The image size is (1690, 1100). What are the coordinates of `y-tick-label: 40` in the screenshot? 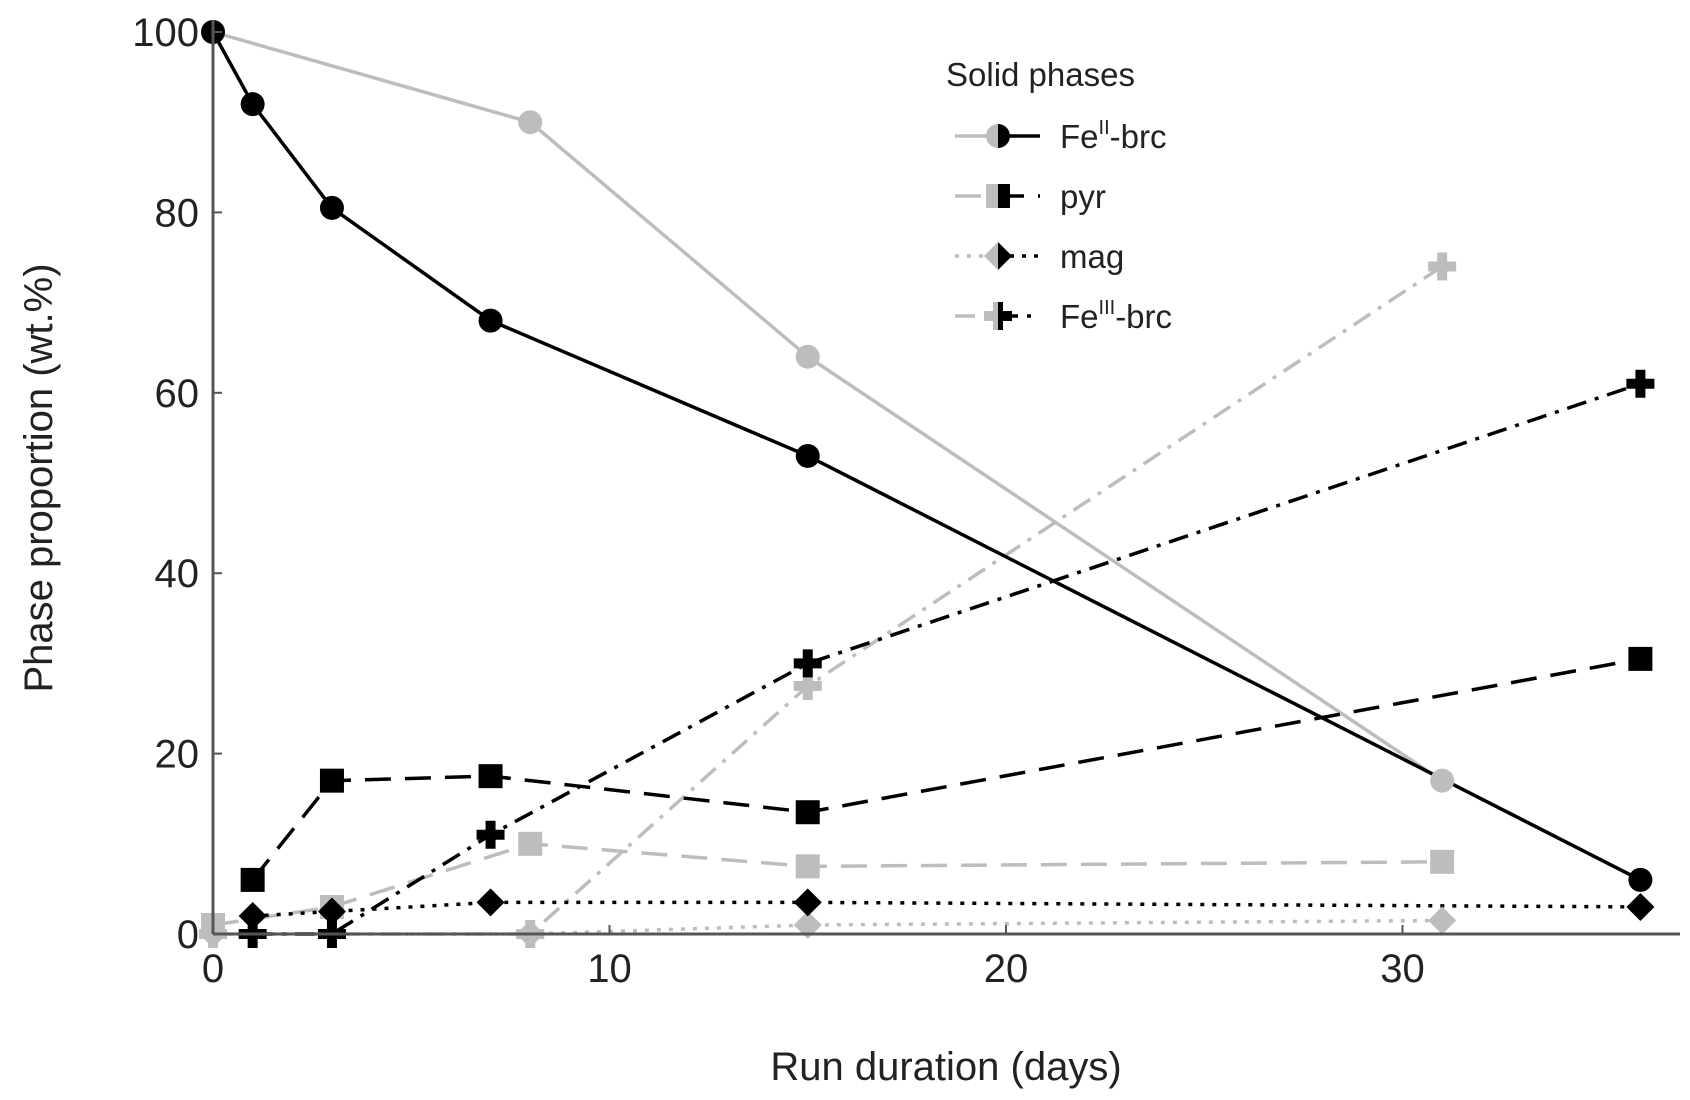 It's located at (177, 574).